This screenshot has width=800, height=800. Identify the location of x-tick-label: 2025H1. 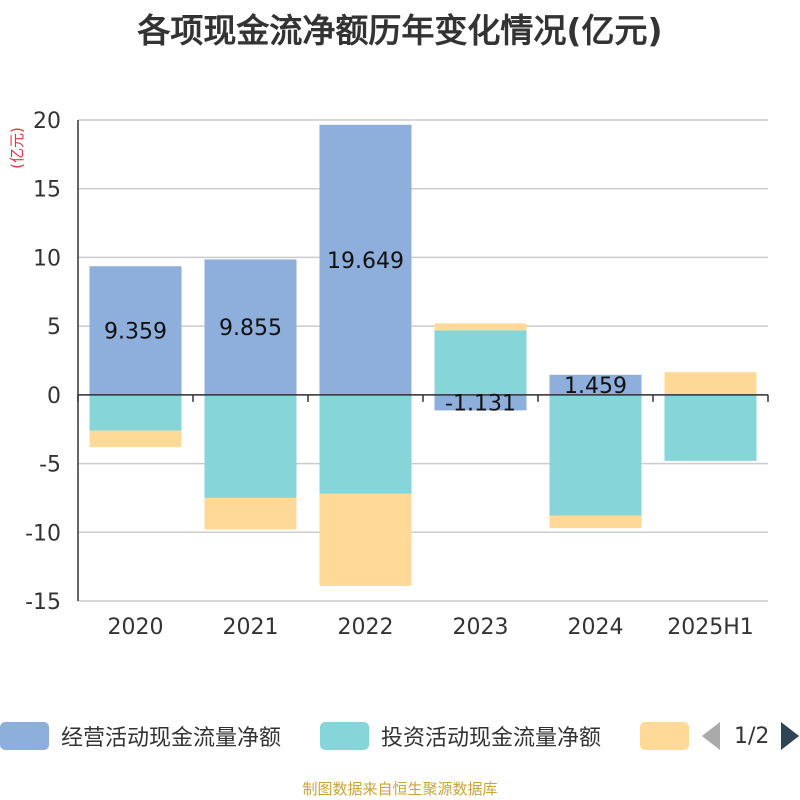
(710, 627).